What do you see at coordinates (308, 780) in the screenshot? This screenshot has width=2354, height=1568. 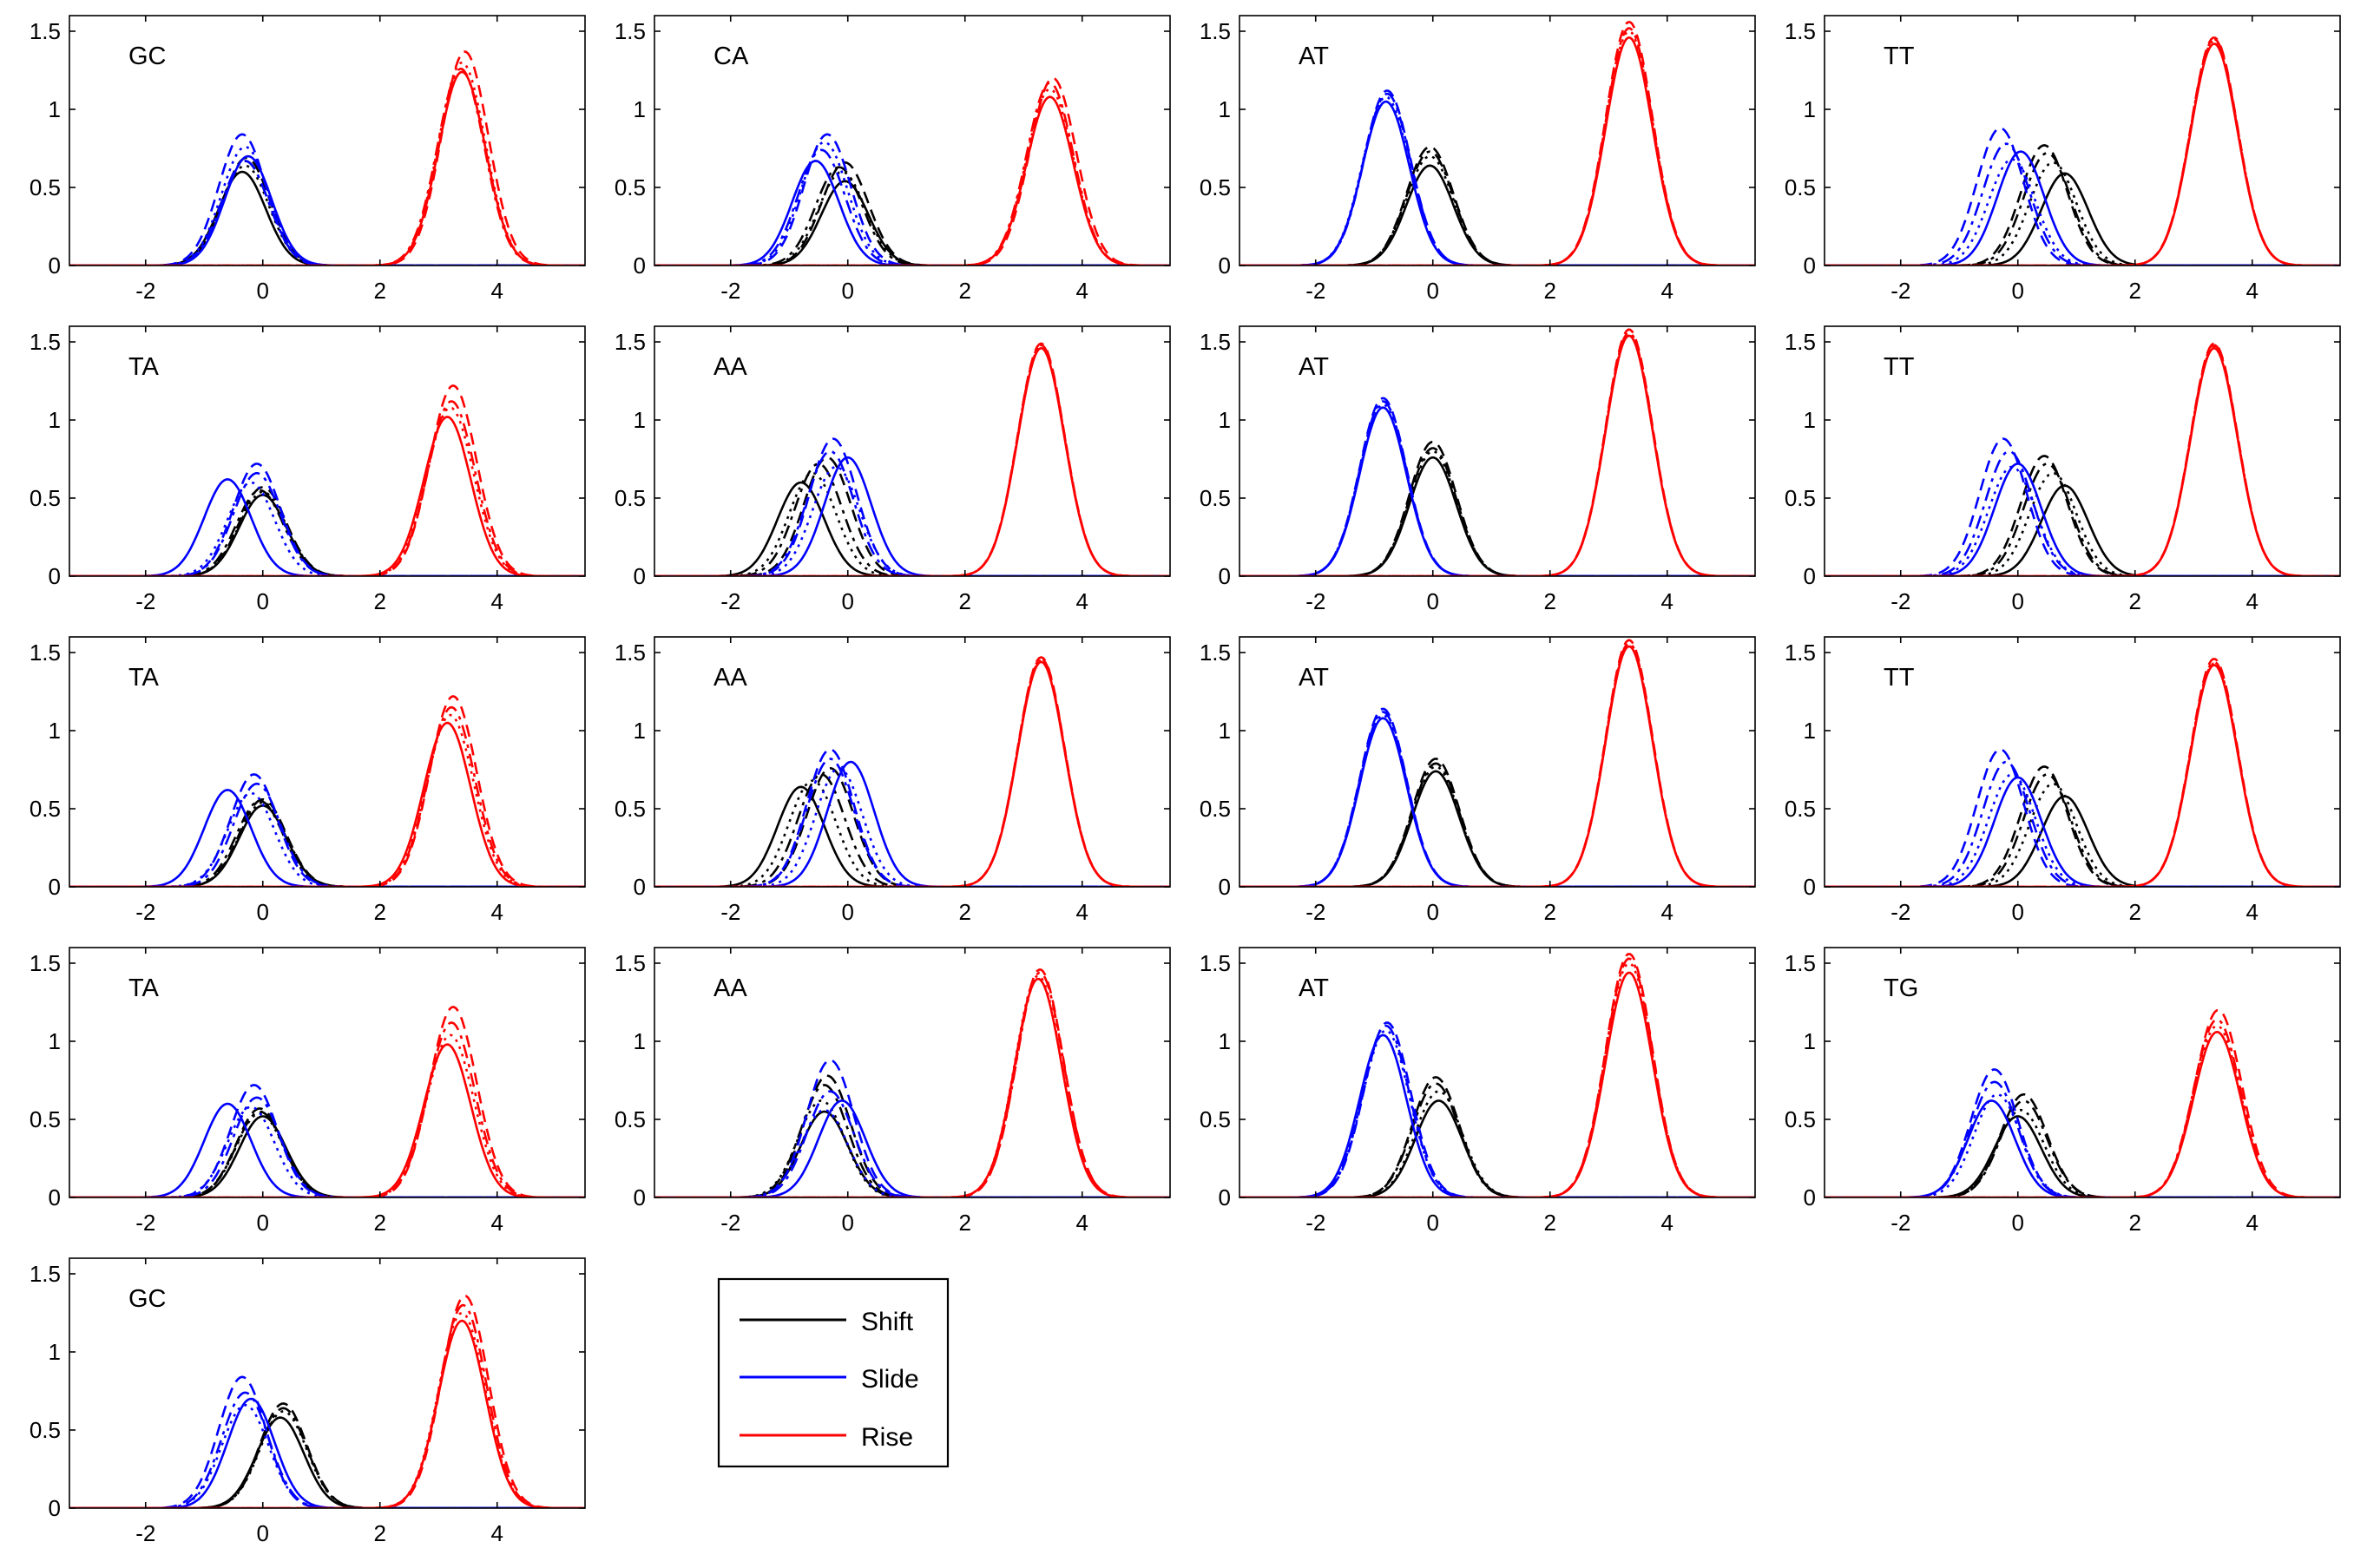 I see `panel-9: 0 0.5 1 1.5 -2 0 2 4 TA` at bounding box center [308, 780].